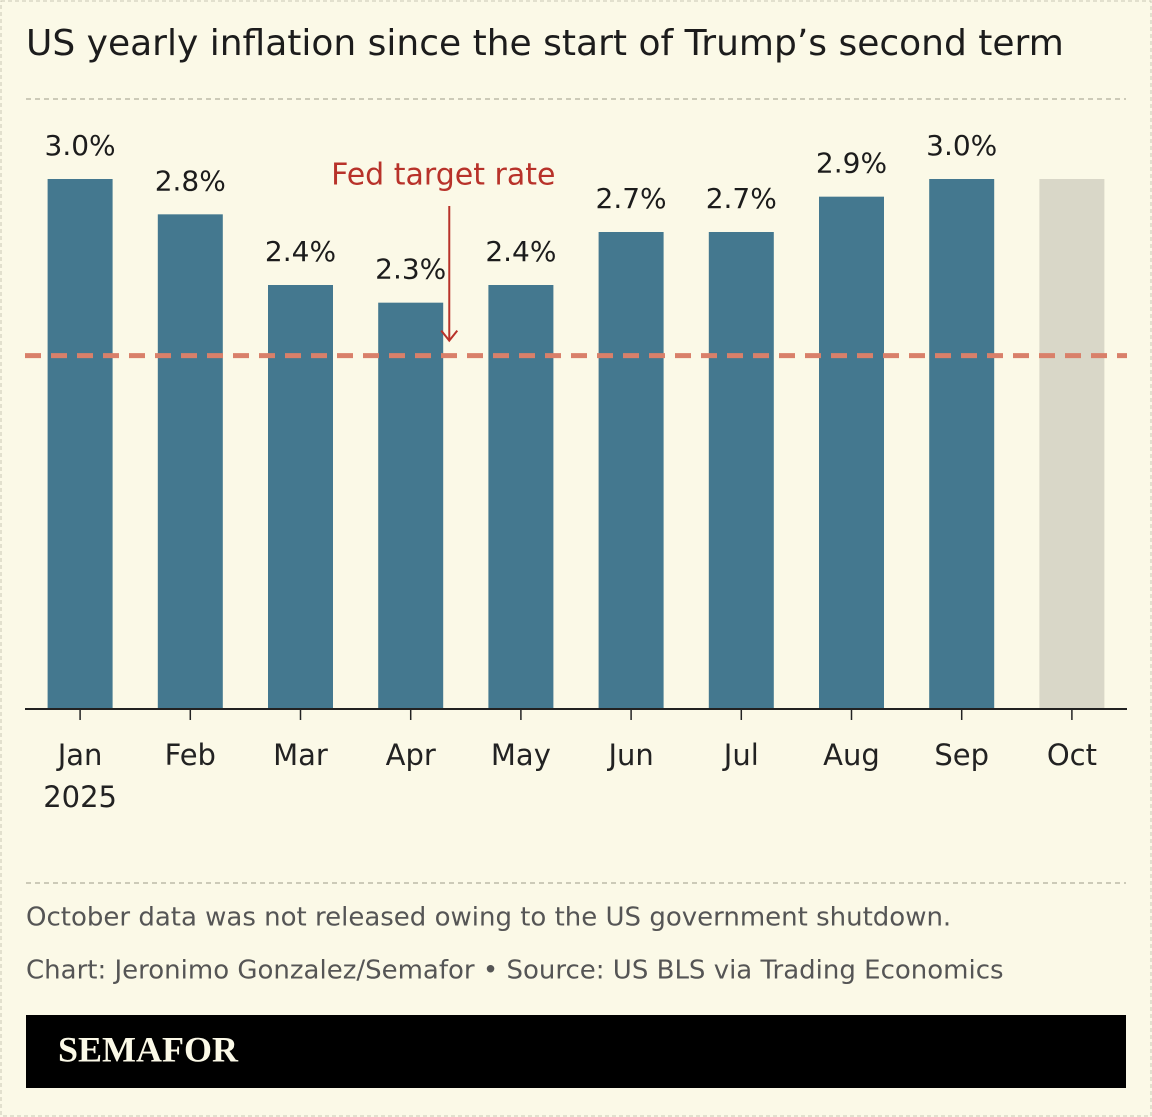 This screenshot has height=1117, width=1152. Describe the element at coordinates (148, 1049) in the screenshot. I see `brand: SEMAFOR` at that location.